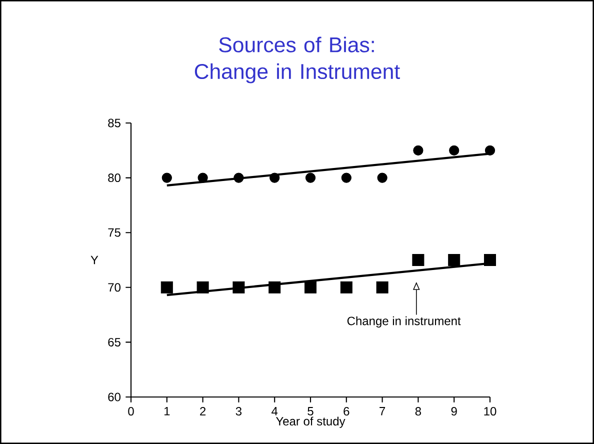 Image resolution: width=594 pixels, height=444 pixels. What do you see at coordinates (311, 411) in the screenshot?
I see `x-tick-label: 5` at bounding box center [311, 411].